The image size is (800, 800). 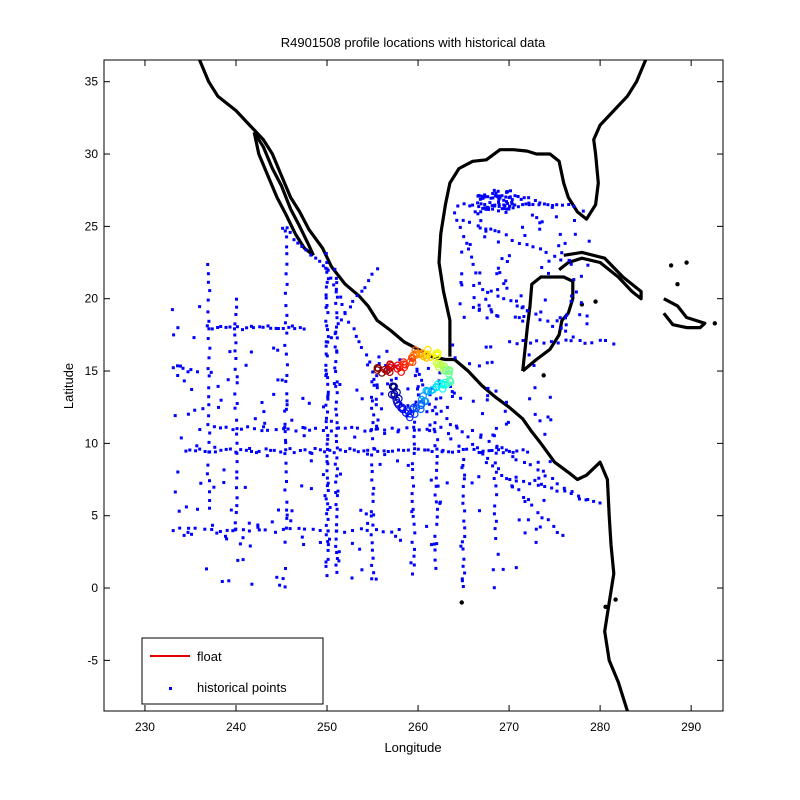 I want to click on island, so click(x=686, y=262).